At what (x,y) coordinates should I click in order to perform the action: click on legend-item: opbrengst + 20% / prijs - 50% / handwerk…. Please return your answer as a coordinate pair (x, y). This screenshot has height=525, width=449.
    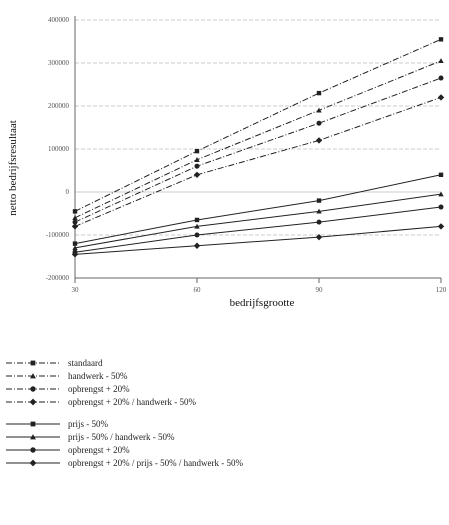
    Looking at the image, I should click on (123, 462).